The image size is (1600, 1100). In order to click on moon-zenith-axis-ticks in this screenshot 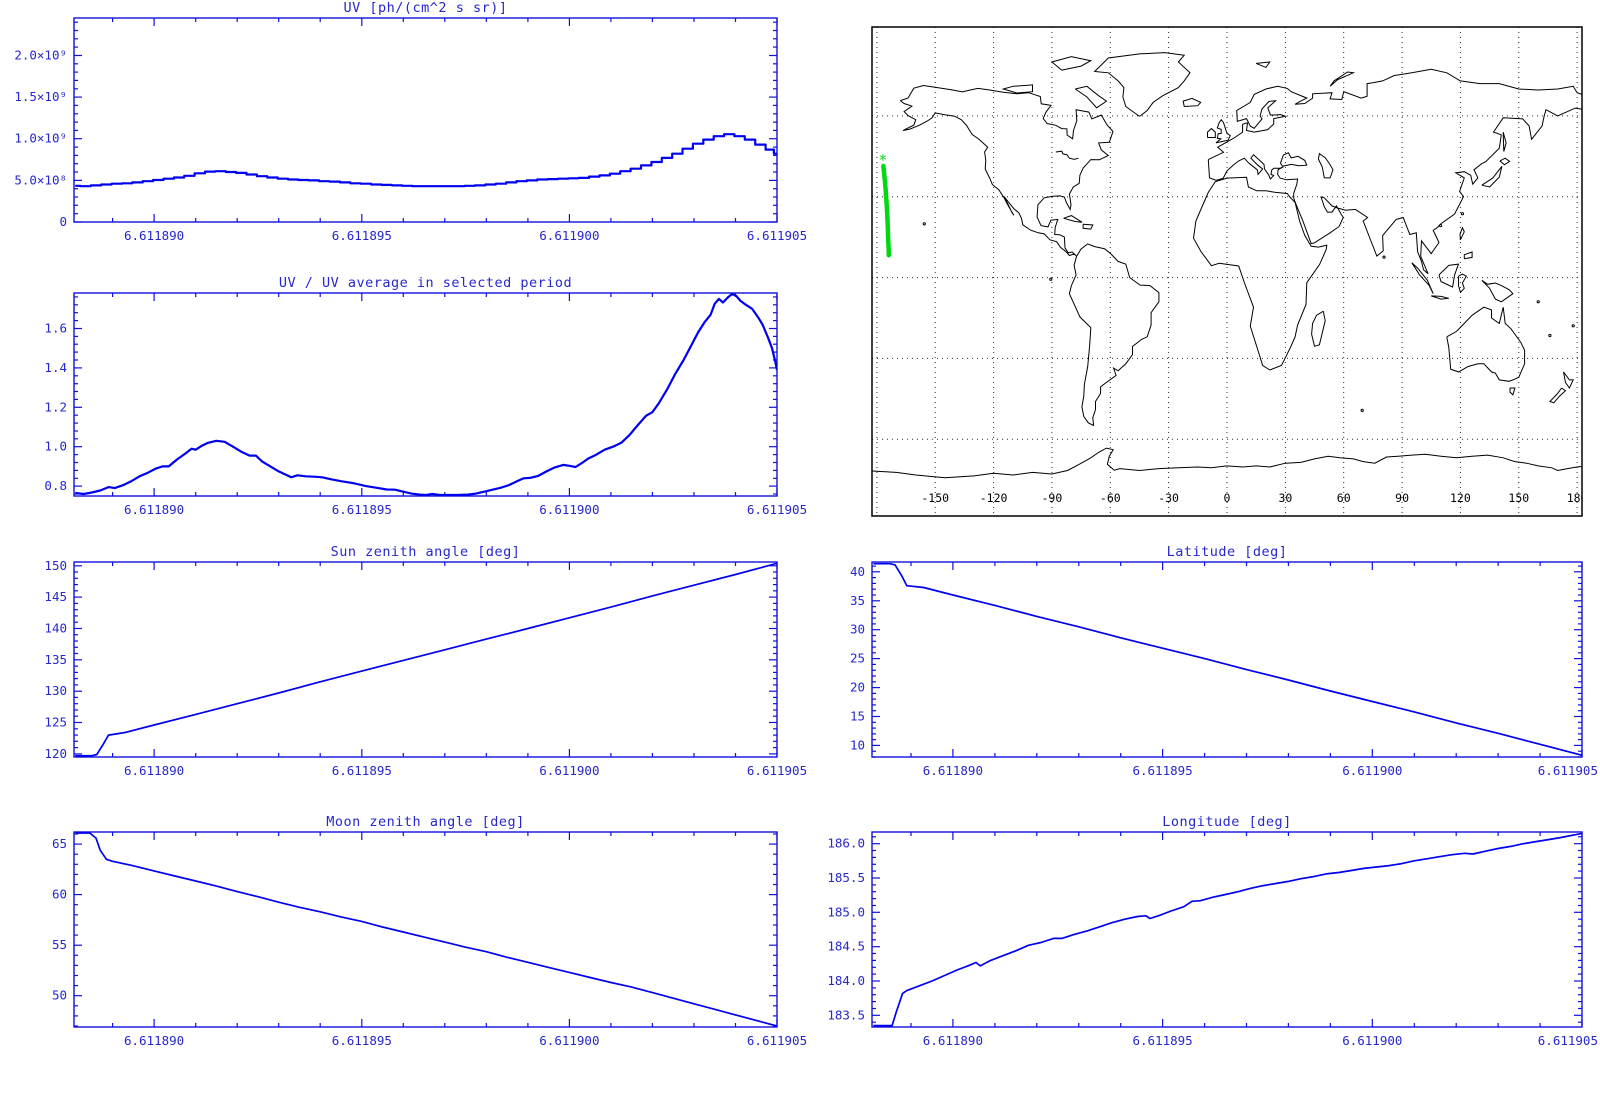, I will do `click(426, 929)`.